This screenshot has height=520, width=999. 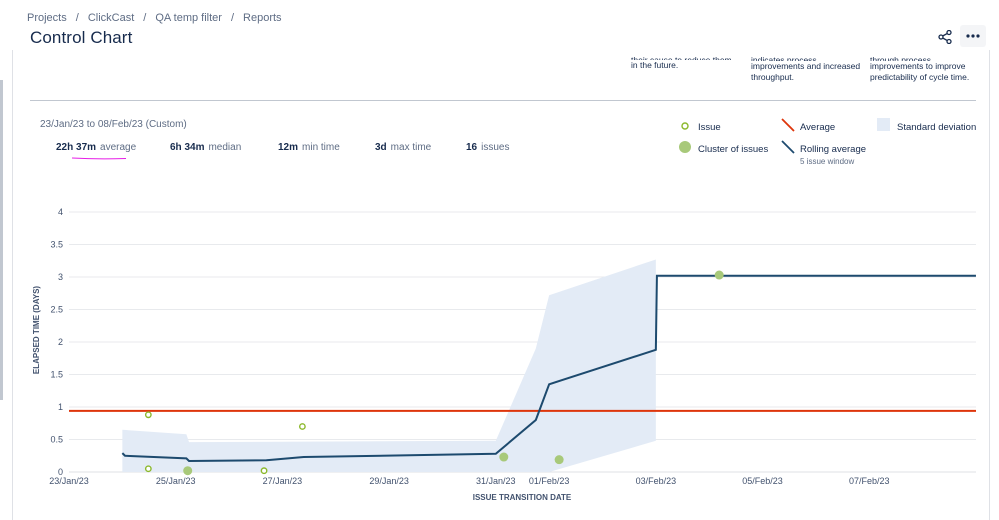 I want to click on y-tick-label: 4, so click(x=60, y=212).